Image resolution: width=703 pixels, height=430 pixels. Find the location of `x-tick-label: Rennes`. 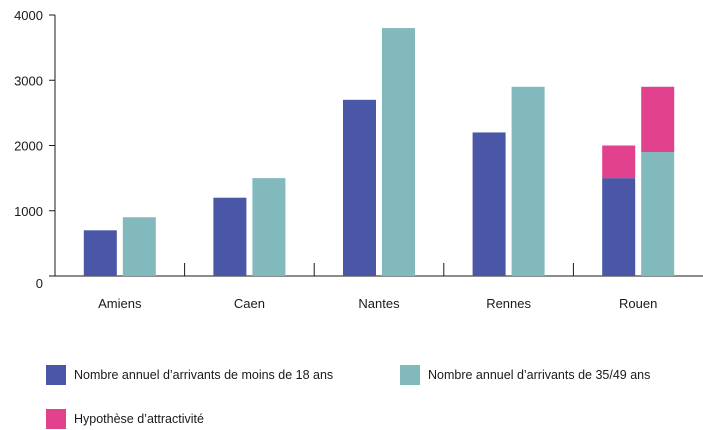

x-tick-label: Rennes is located at coordinates (508, 303).